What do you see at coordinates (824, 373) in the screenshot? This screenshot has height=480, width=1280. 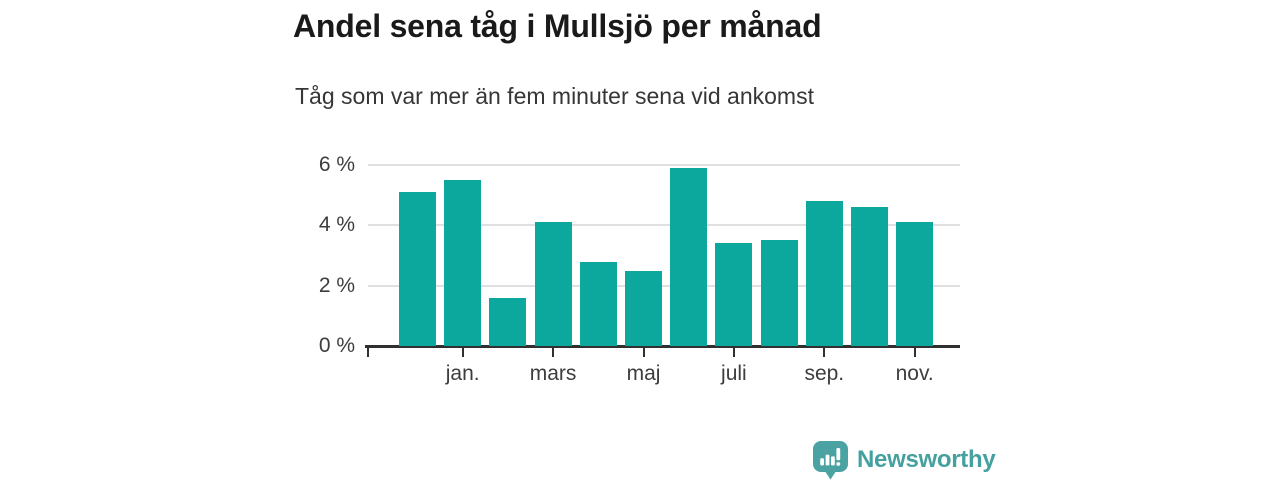 I see `x-tick-label: sep.` at bounding box center [824, 373].